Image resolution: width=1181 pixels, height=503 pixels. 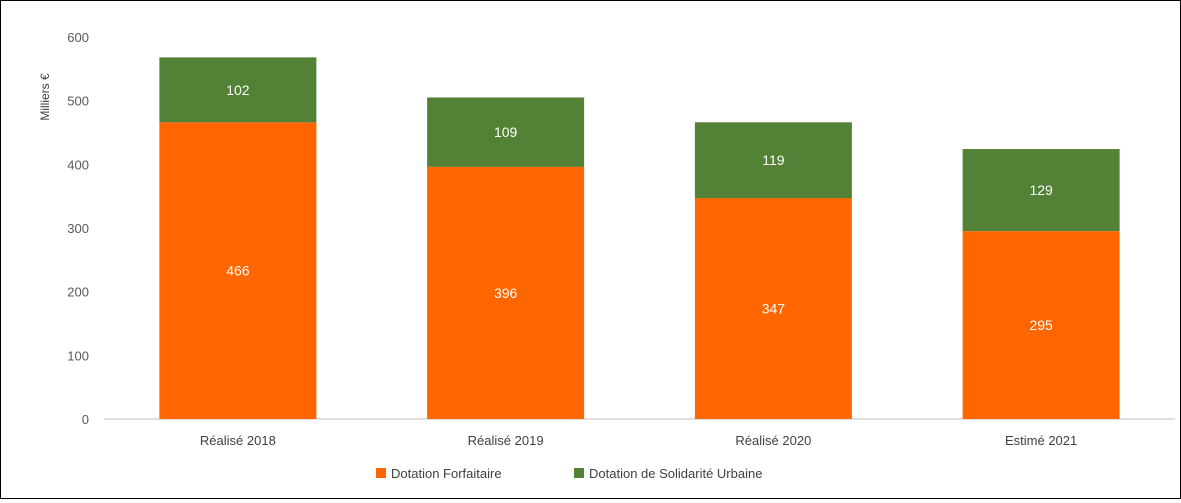 I want to click on x-tick-label: Réalisé 2019, so click(x=506, y=440).